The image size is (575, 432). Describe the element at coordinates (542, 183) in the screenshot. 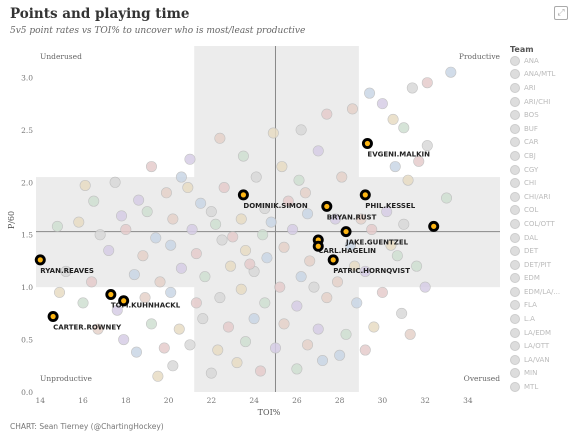

I see `legend-item: CHI` at that location.